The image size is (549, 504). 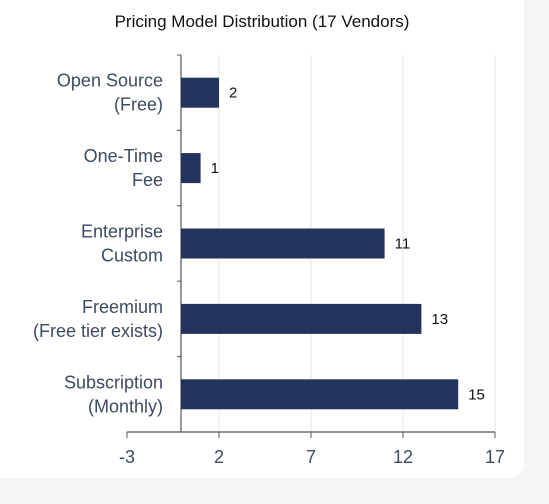 I want to click on data-label: 15, so click(x=476, y=394).